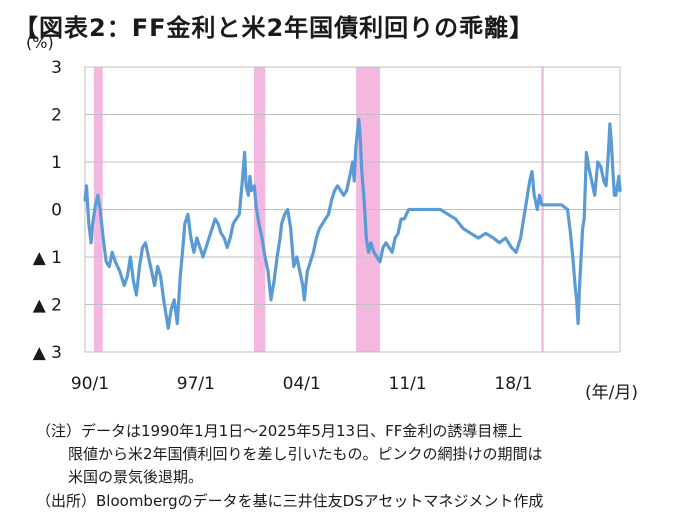 This screenshot has width=680, height=526. Describe the element at coordinates (611, 393) in the screenshot. I see `x-axis-unit: (年/月)` at that location.